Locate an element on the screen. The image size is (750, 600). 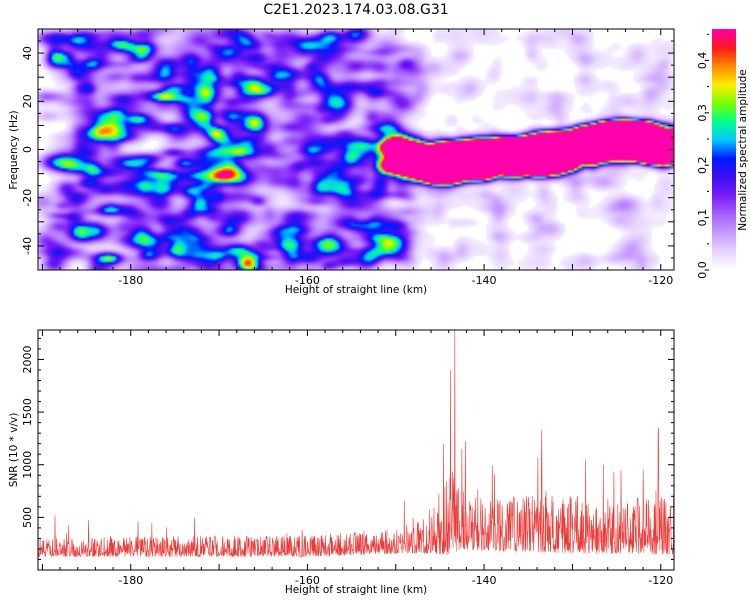
spectrogram-y-tick-label: -40 is located at coordinates (27, 246).